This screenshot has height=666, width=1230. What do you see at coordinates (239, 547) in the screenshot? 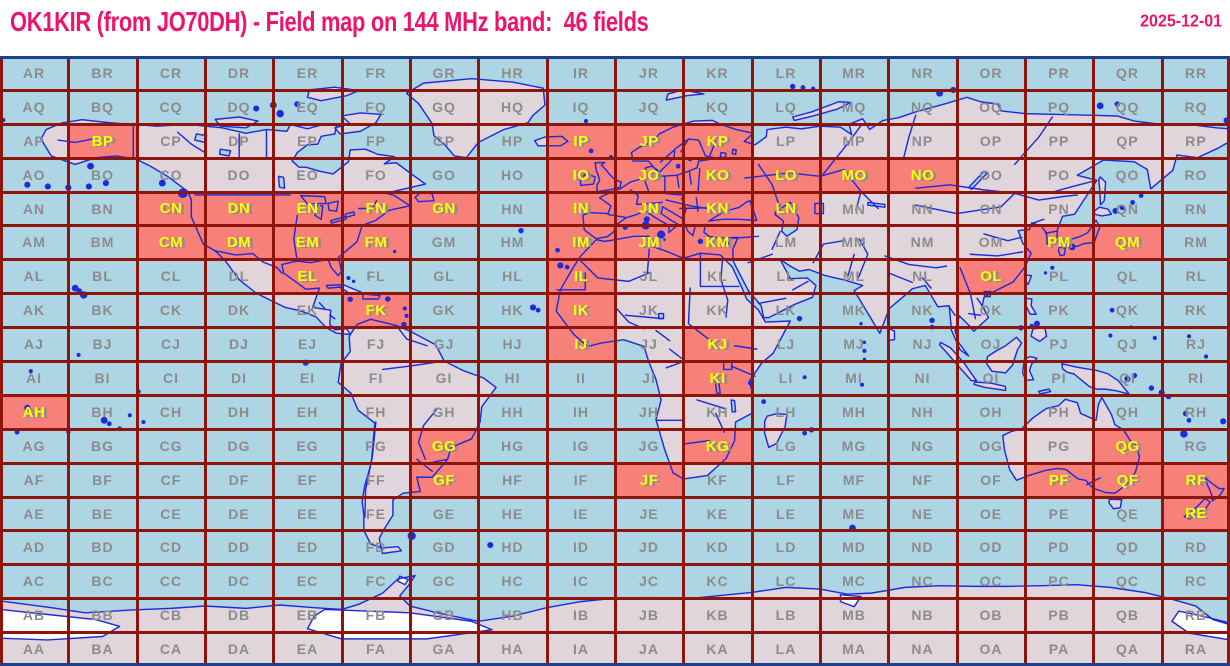
I see `field-label-DD: DD` at bounding box center [239, 547].